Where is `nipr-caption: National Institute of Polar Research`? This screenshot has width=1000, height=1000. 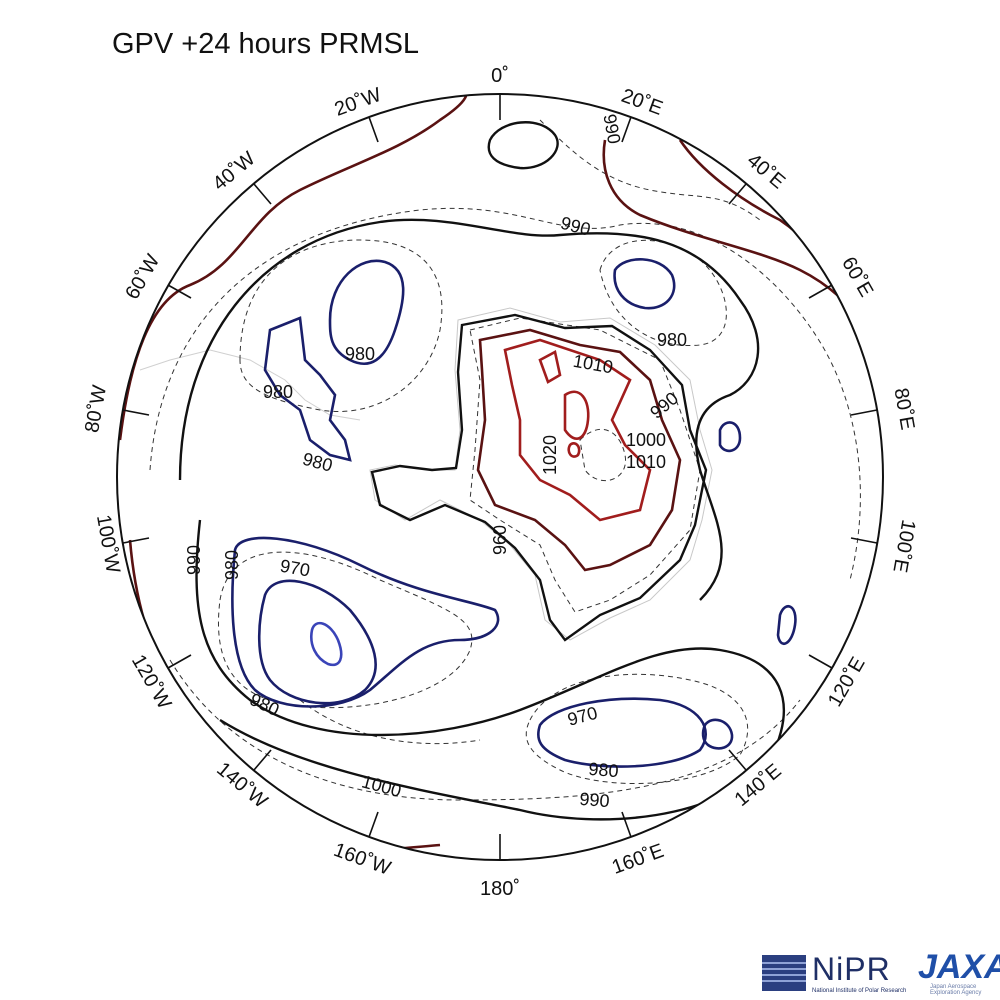 nipr-caption: National Institute of Polar Research is located at coordinates (859, 991).